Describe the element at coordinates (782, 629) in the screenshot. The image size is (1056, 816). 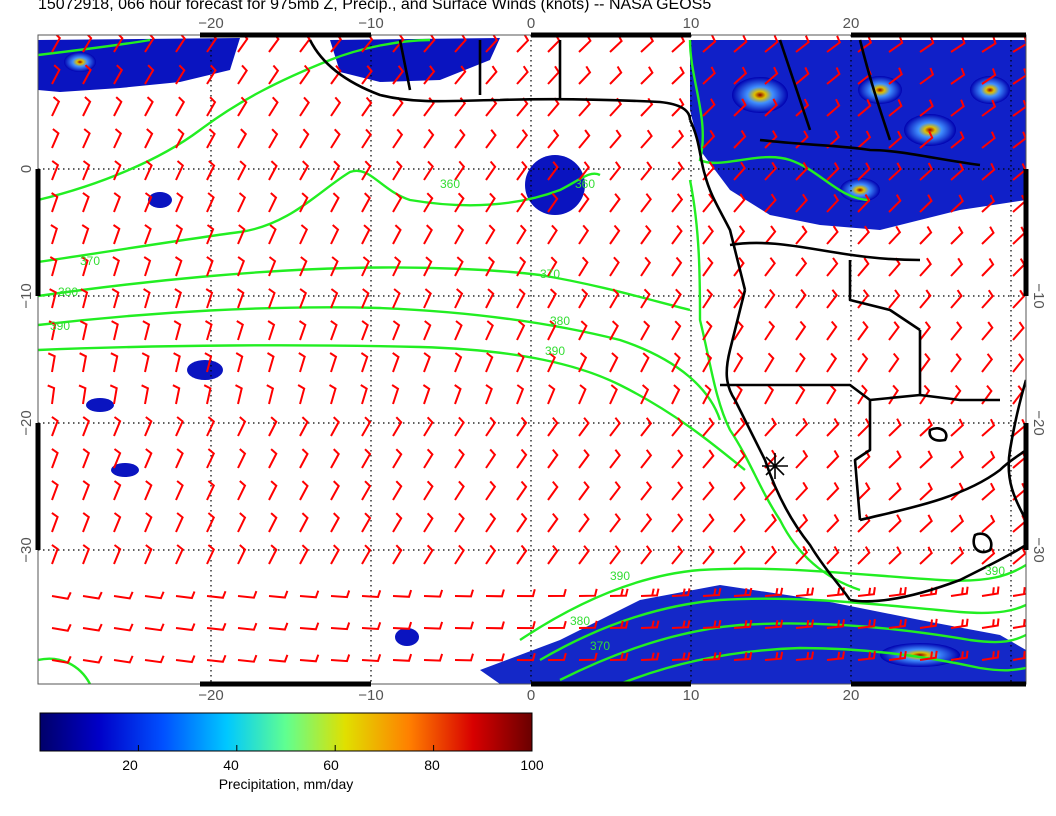
I see `contour-line` at that location.